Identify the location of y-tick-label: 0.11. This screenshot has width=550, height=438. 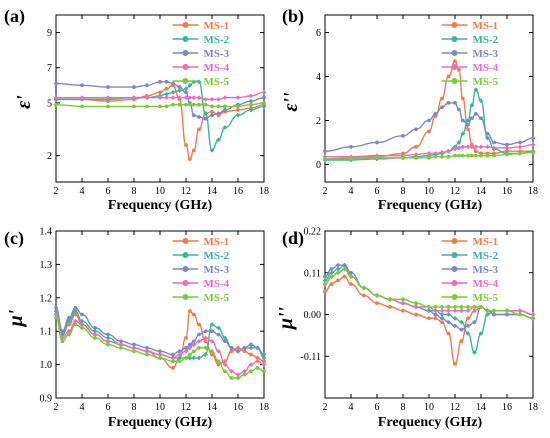
(312, 273).